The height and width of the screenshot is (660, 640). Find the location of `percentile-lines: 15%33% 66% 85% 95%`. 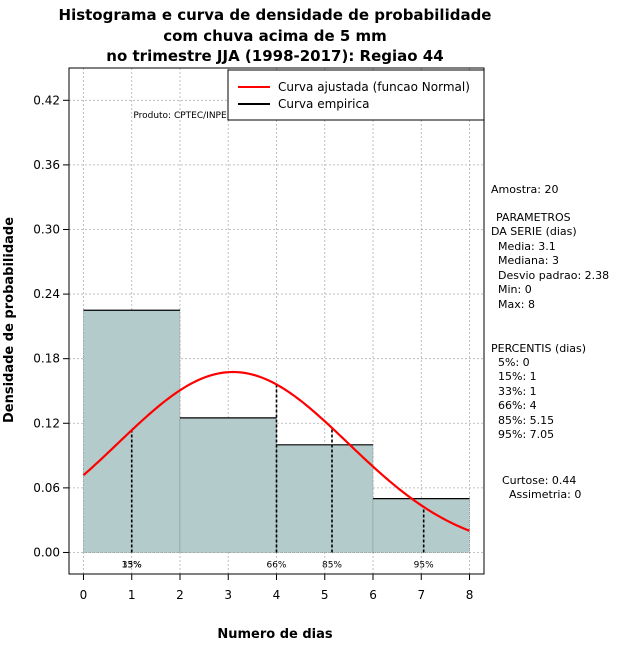

percentile-lines: 15%33% 66% 85% 95% is located at coordinates (278, 477).